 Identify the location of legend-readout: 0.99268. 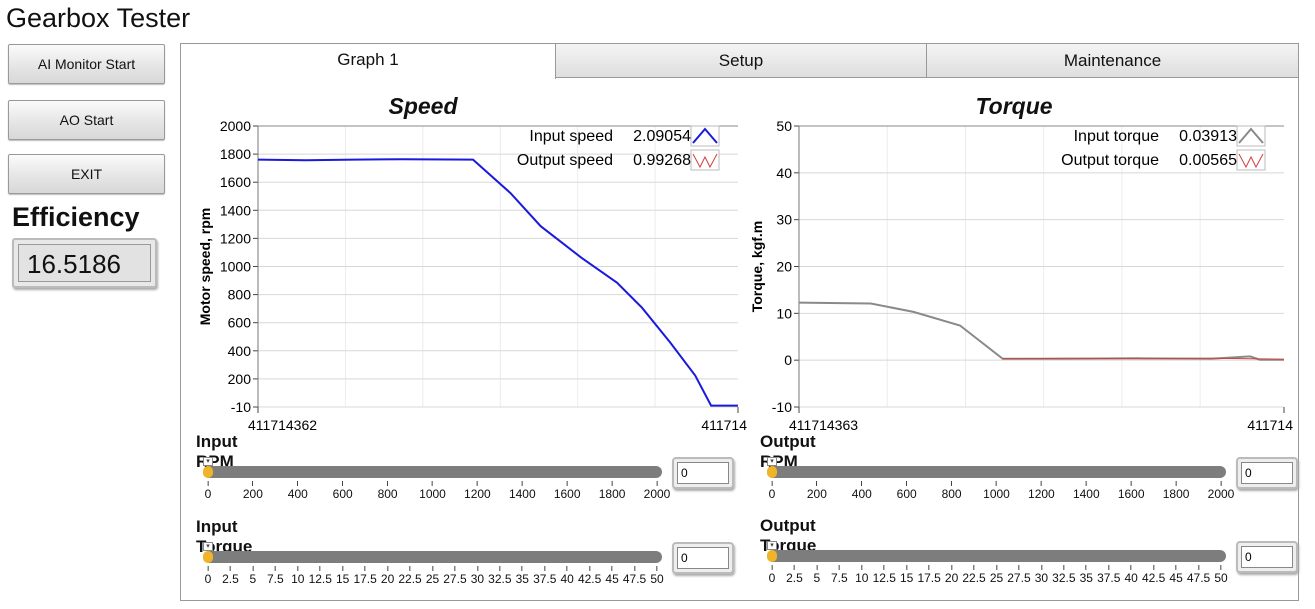
(662, 160).